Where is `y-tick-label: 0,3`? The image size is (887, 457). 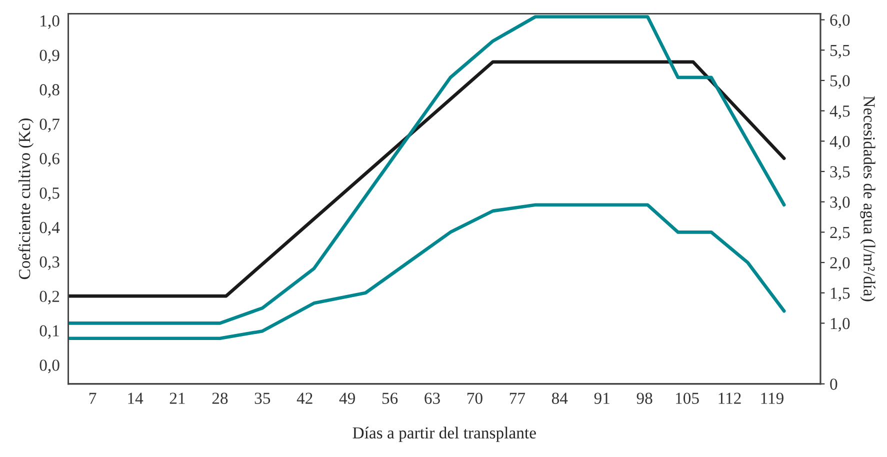
y-tick-label: 0,3 is located at coordinates (50, 263).